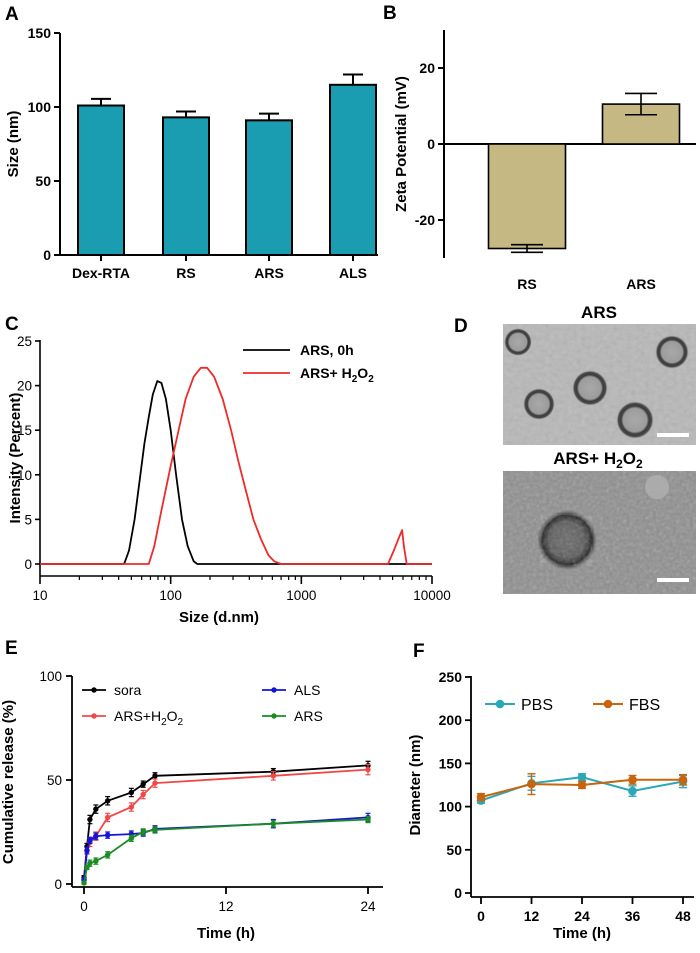 This screenshot has height=953, width=700. Describe the element at coordinates (599, 312) in the screenshot. I see `tem-top-title: ARS` at that location.